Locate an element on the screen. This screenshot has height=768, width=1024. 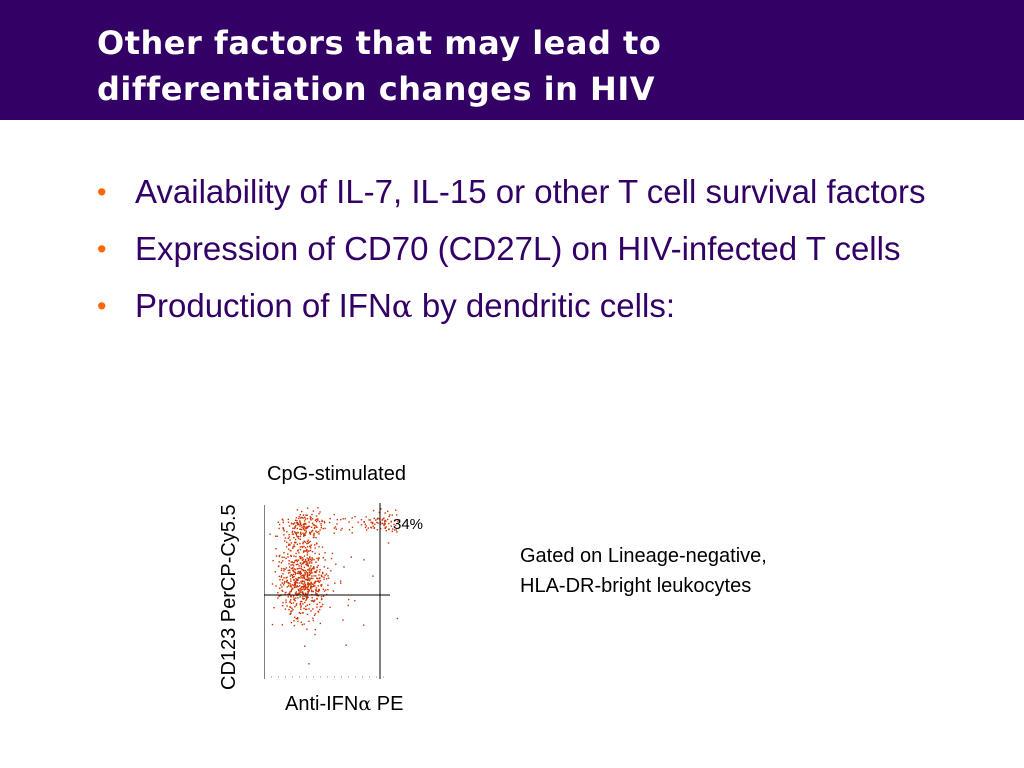
x-label-prefix: Anti-IFN is located at coordinates (322, 704).